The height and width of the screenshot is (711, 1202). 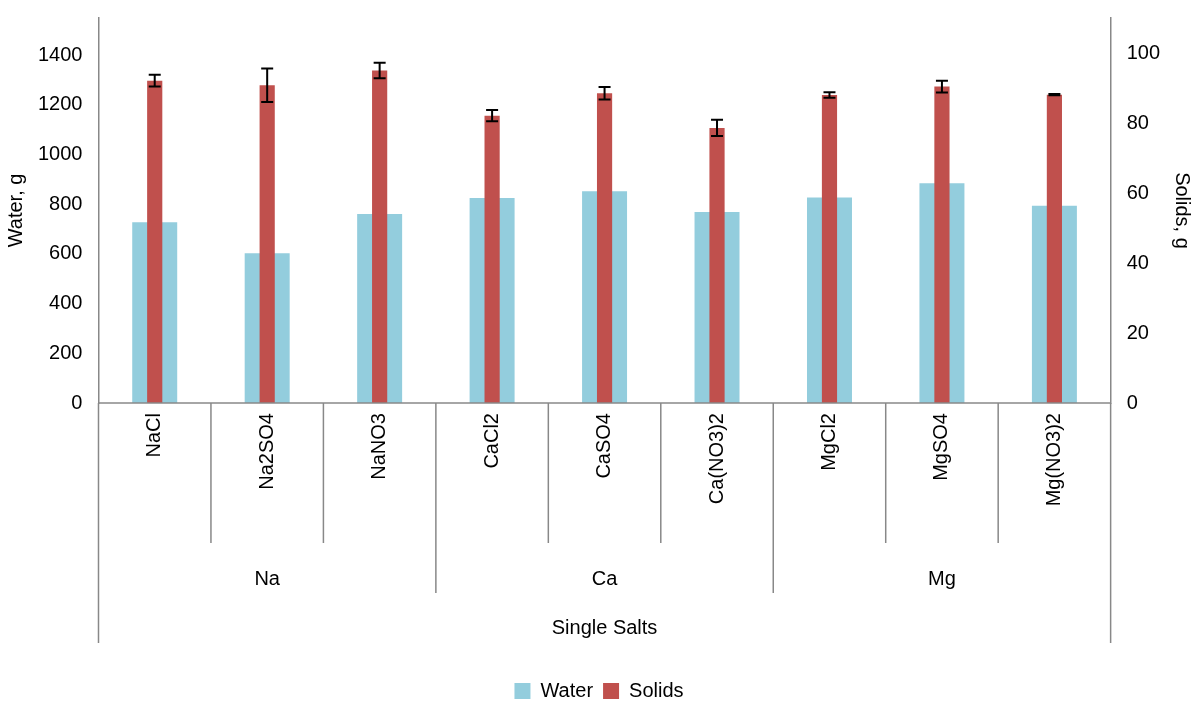 What do you see at coordinates (490, 441) in the screenshot?
I see `x-tick-label: CaCl2` at bounding box center [490, 441].